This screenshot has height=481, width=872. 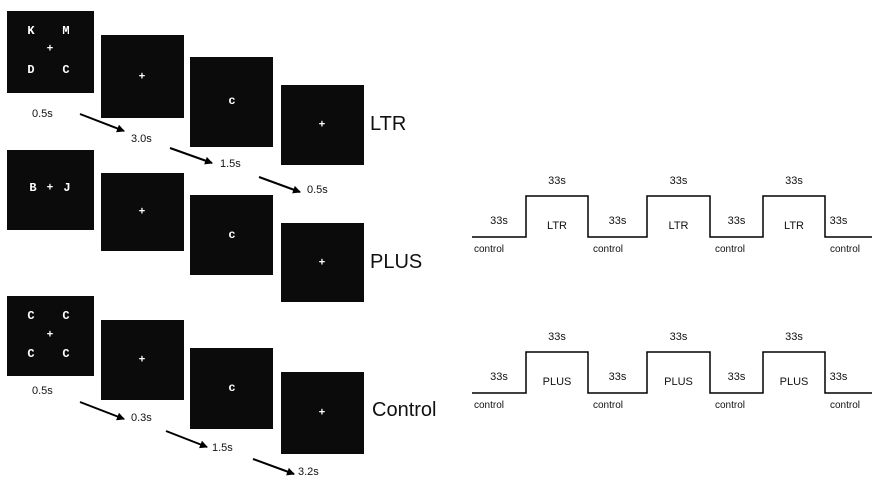 I want to click on control-frame-2-cross: +, so click(x=142, y=359).